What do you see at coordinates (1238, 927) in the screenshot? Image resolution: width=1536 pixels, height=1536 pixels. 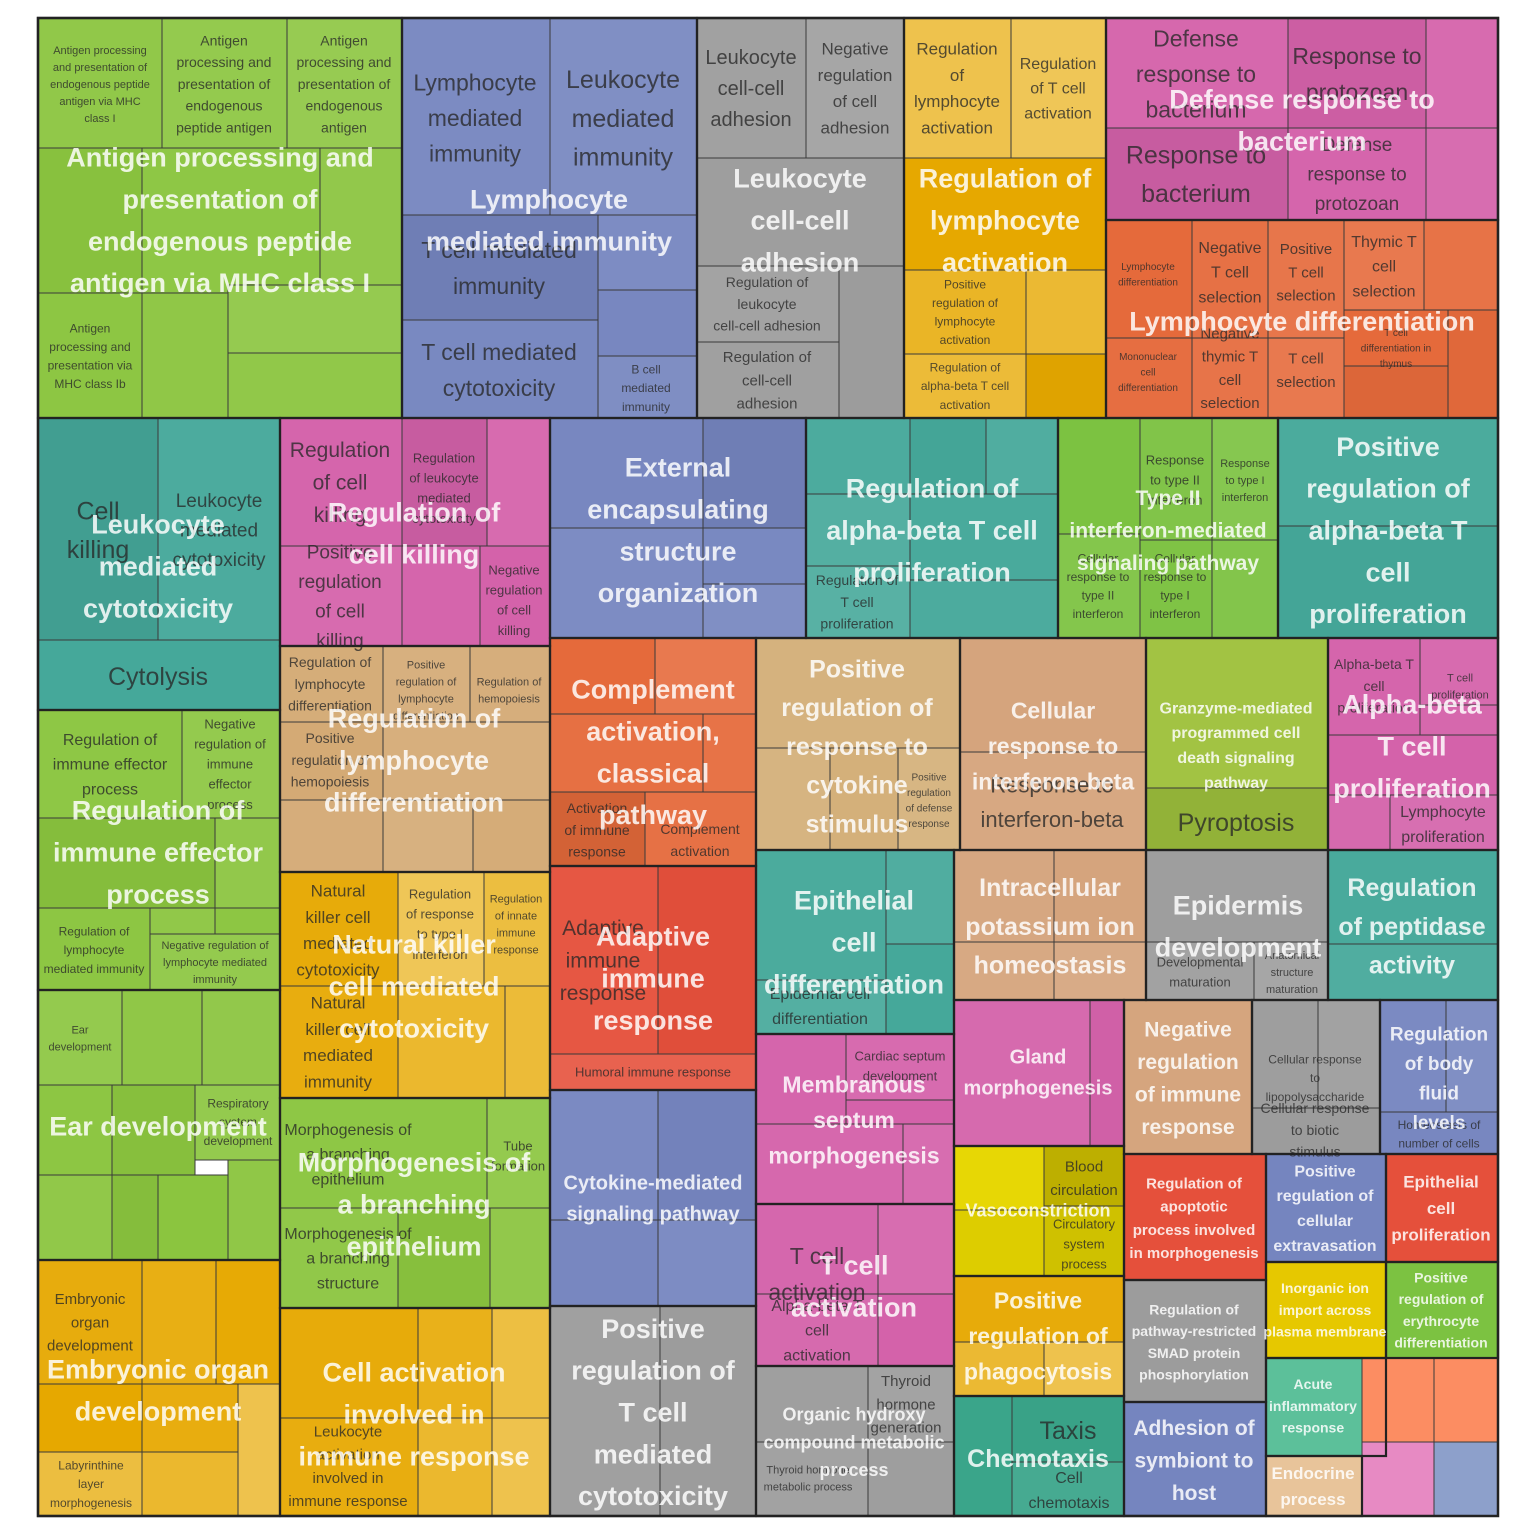 I see `group-label-epidermis-development: Epidermis development` at bounding box center [1238, 927].